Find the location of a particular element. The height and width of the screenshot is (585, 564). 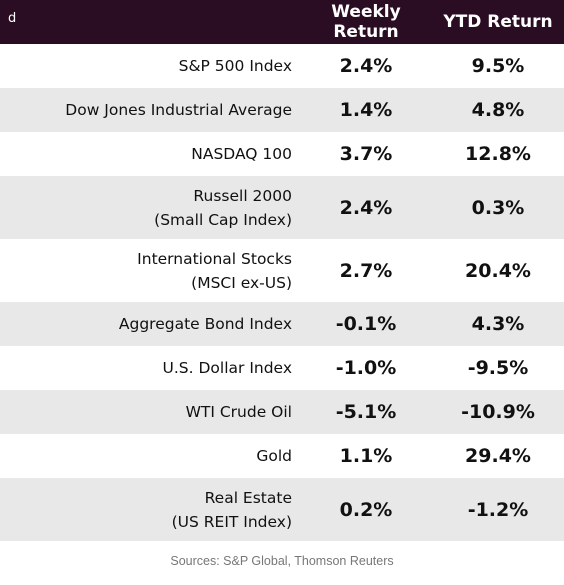

weekly-value: 2.7% is located at coordinates (366, 270).